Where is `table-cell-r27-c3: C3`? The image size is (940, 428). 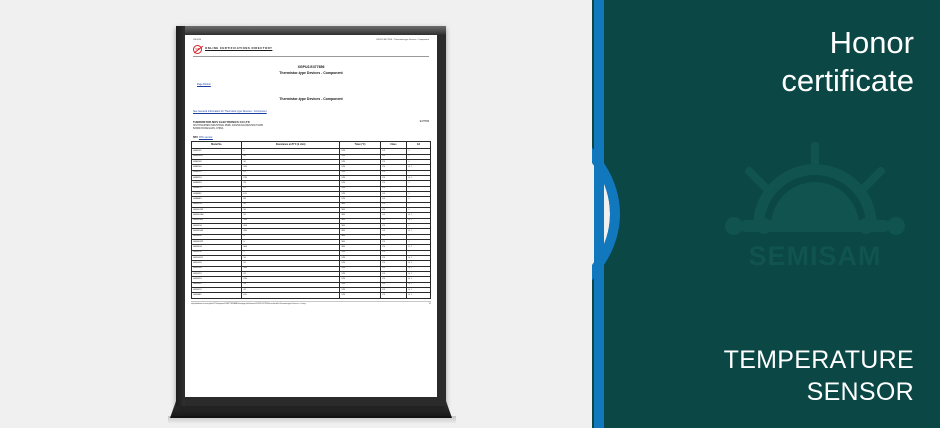
table-cell-r27-c3: C3 is located at coordinates (393, 295).